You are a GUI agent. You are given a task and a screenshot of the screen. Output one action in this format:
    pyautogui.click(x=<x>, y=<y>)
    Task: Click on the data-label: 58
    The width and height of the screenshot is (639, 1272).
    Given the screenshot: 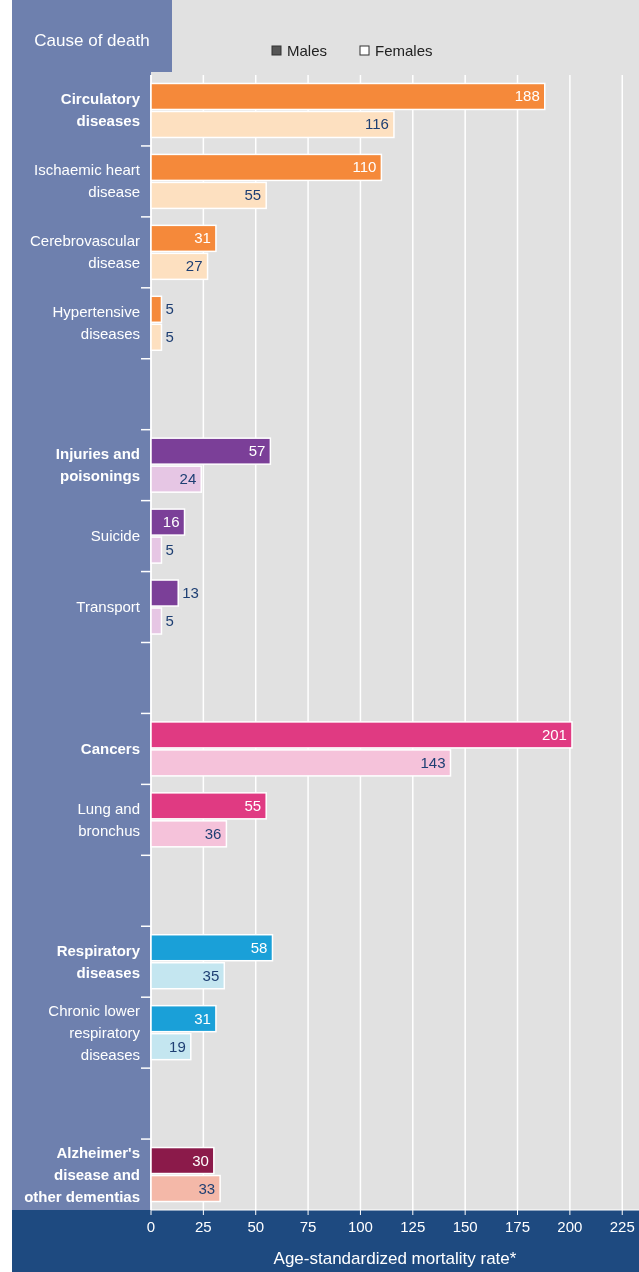 What is the action you would take?
    pyautogui.click(x=259, y=947)
    